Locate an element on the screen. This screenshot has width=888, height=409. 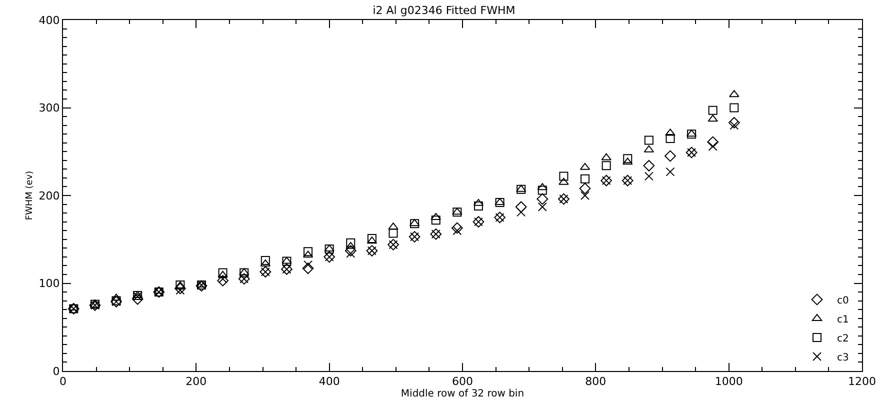
x-tick-label: 1200 is located at coordinates (862, 381).